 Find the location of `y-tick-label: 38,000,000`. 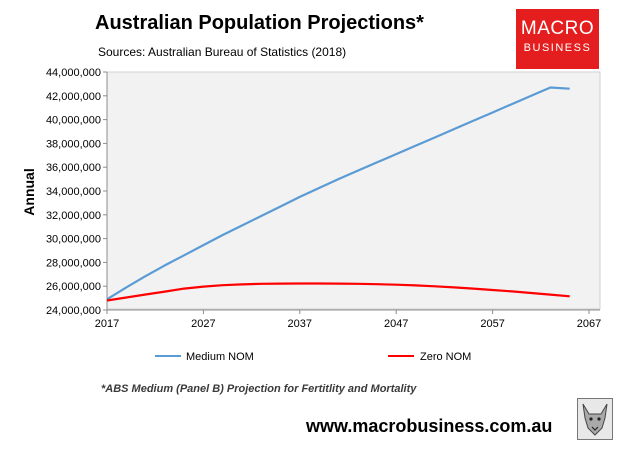

y-tick-label: 38,000,000 is located at coordinates (73, 144).